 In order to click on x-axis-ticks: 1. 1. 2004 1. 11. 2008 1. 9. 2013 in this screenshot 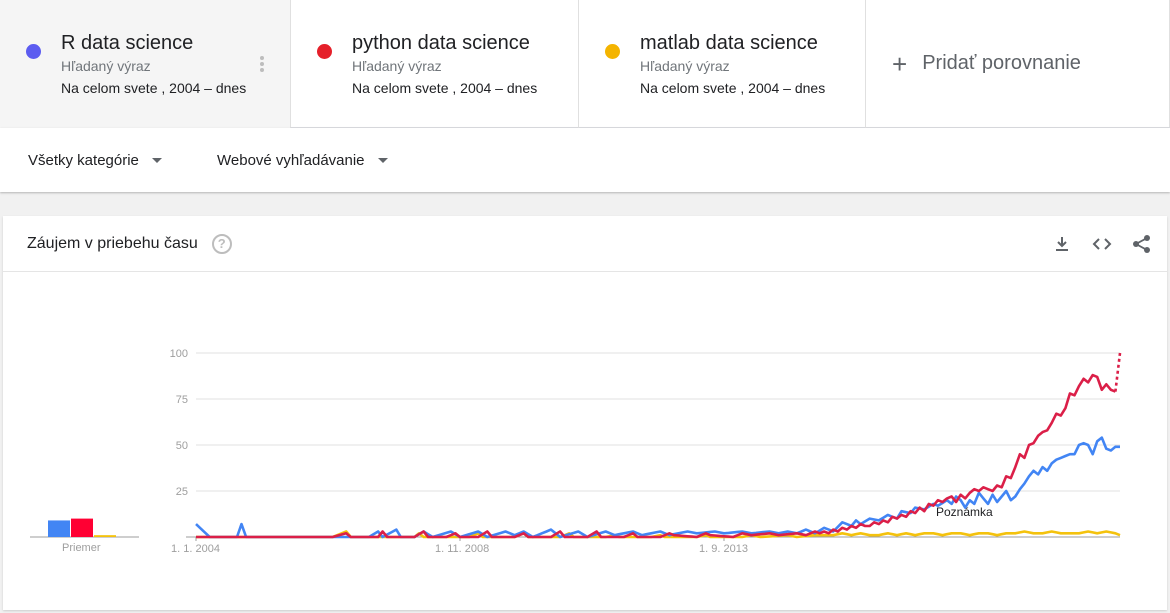, I will do `click(459, 546)`.